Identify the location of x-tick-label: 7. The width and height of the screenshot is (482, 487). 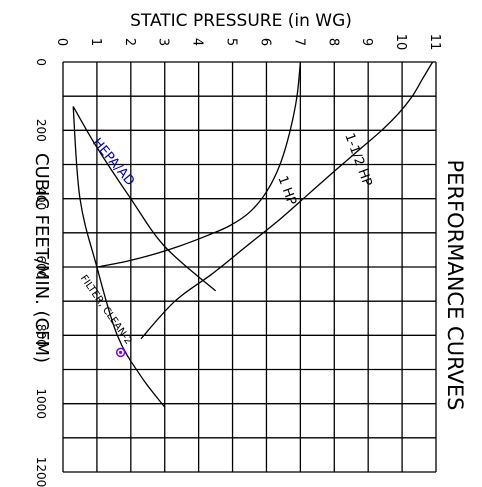
(298, 42).